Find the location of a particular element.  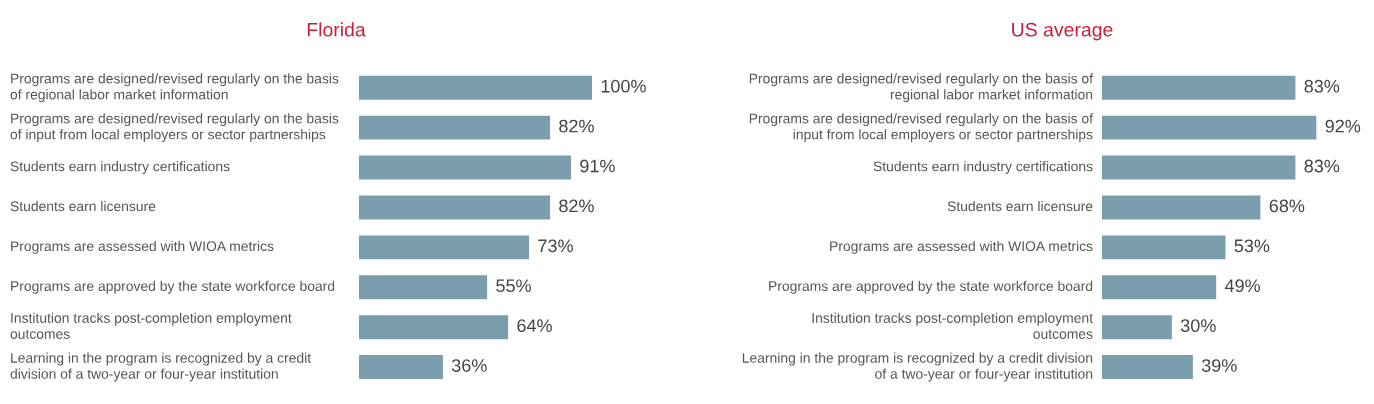

data-label: 91% is located at coordinates (597, 166).